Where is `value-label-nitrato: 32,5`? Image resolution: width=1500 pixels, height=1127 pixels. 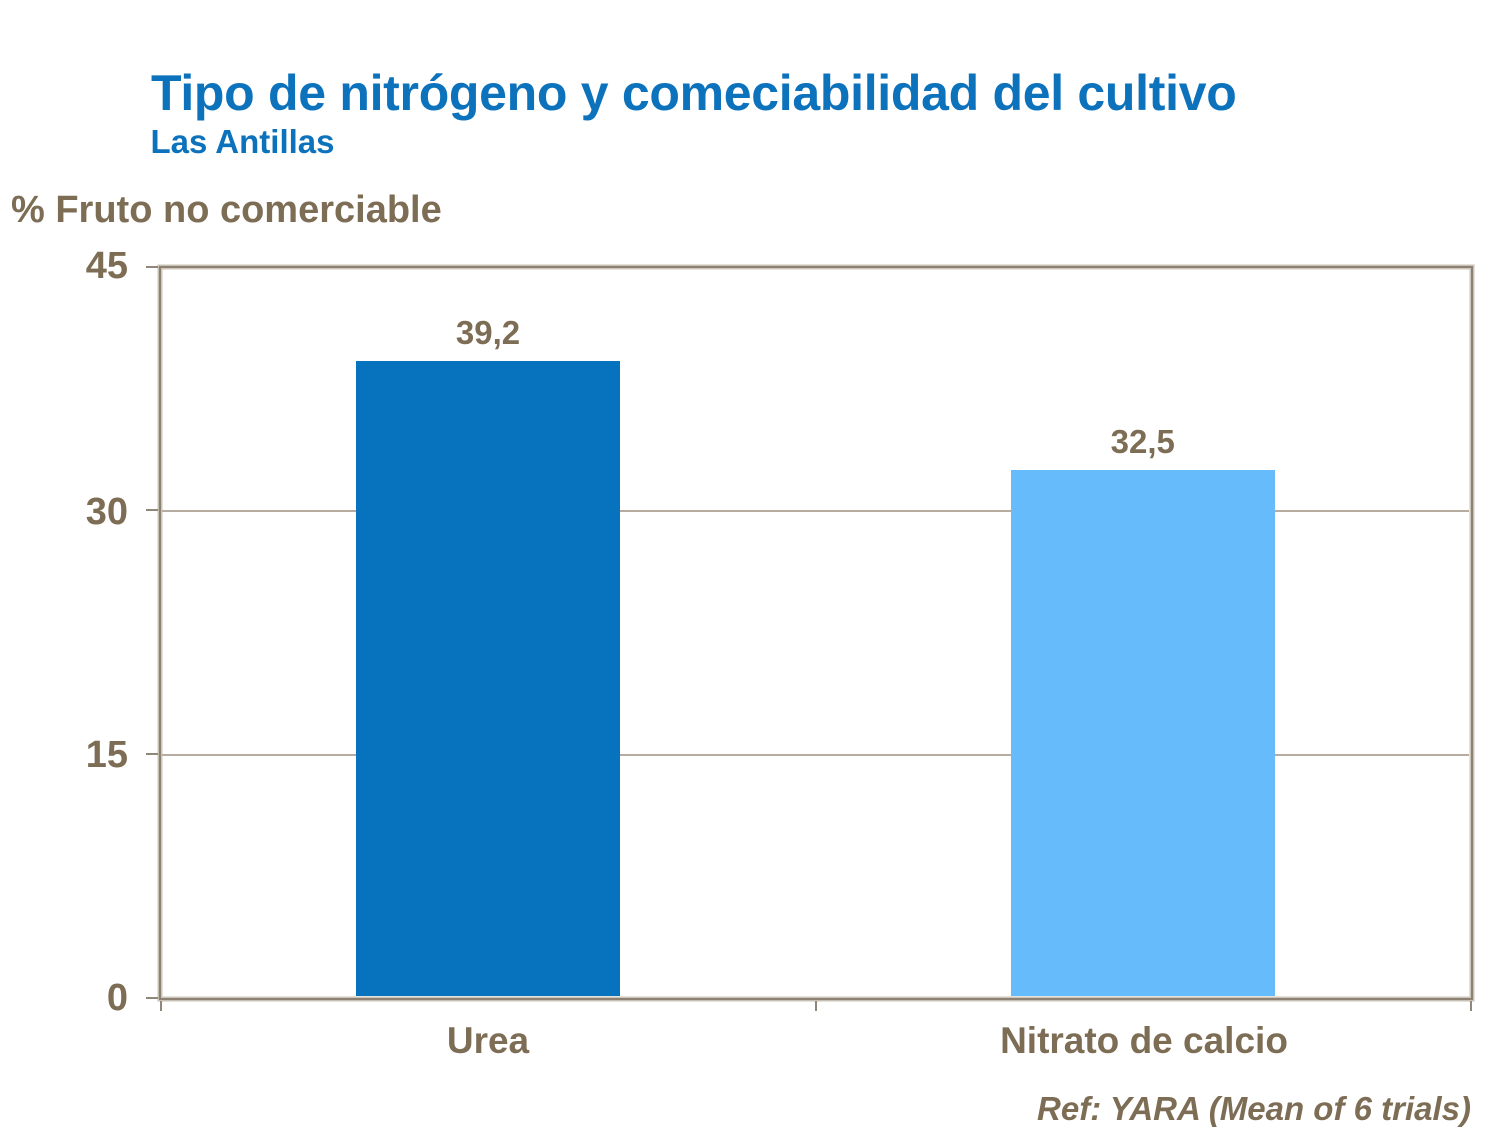
value-label-nitrato: 32,5 is located at coordinates (1142, 441).